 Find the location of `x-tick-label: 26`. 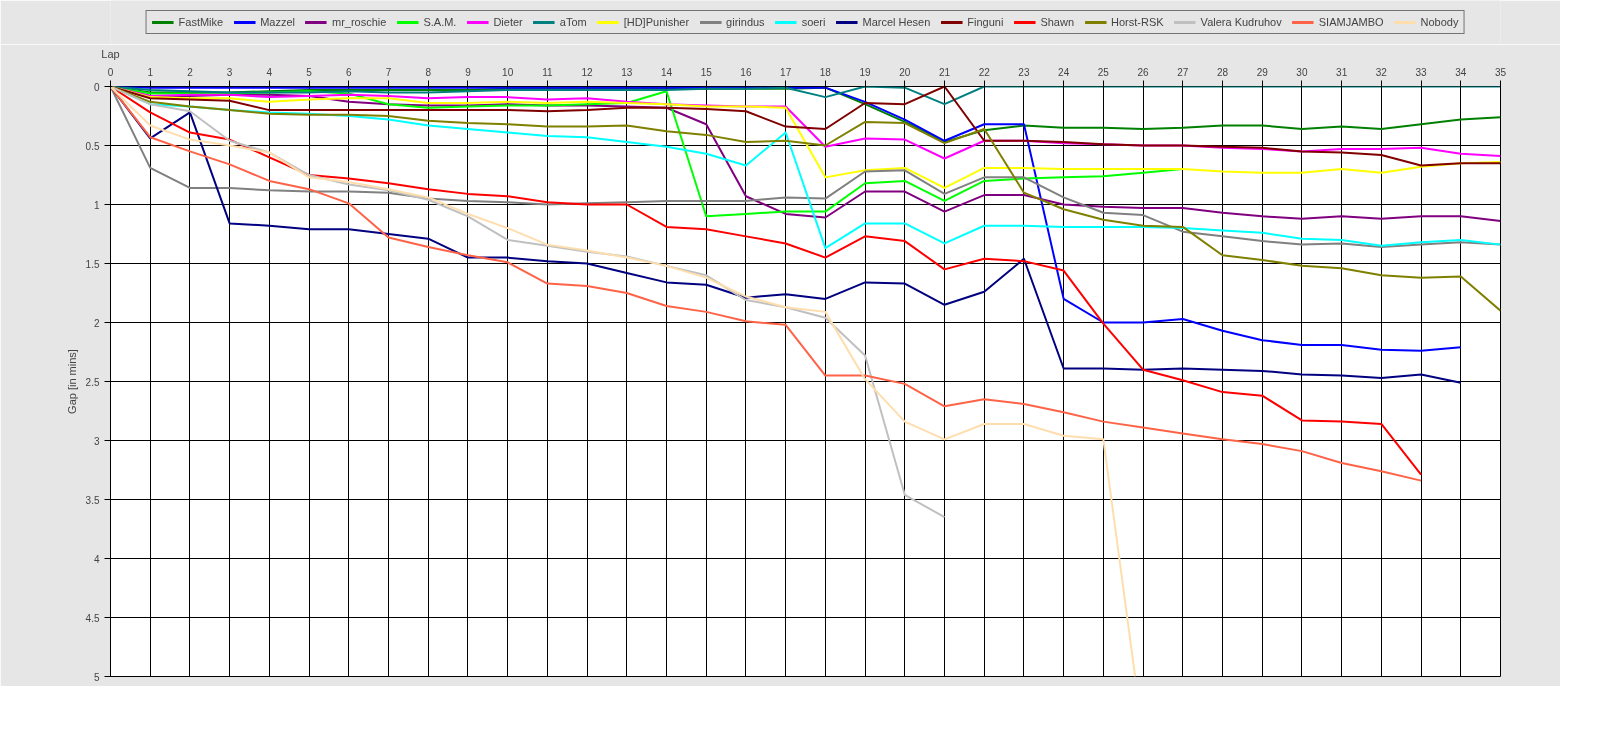

x-tick-label: 26 is located at coordinates (1143, 72).